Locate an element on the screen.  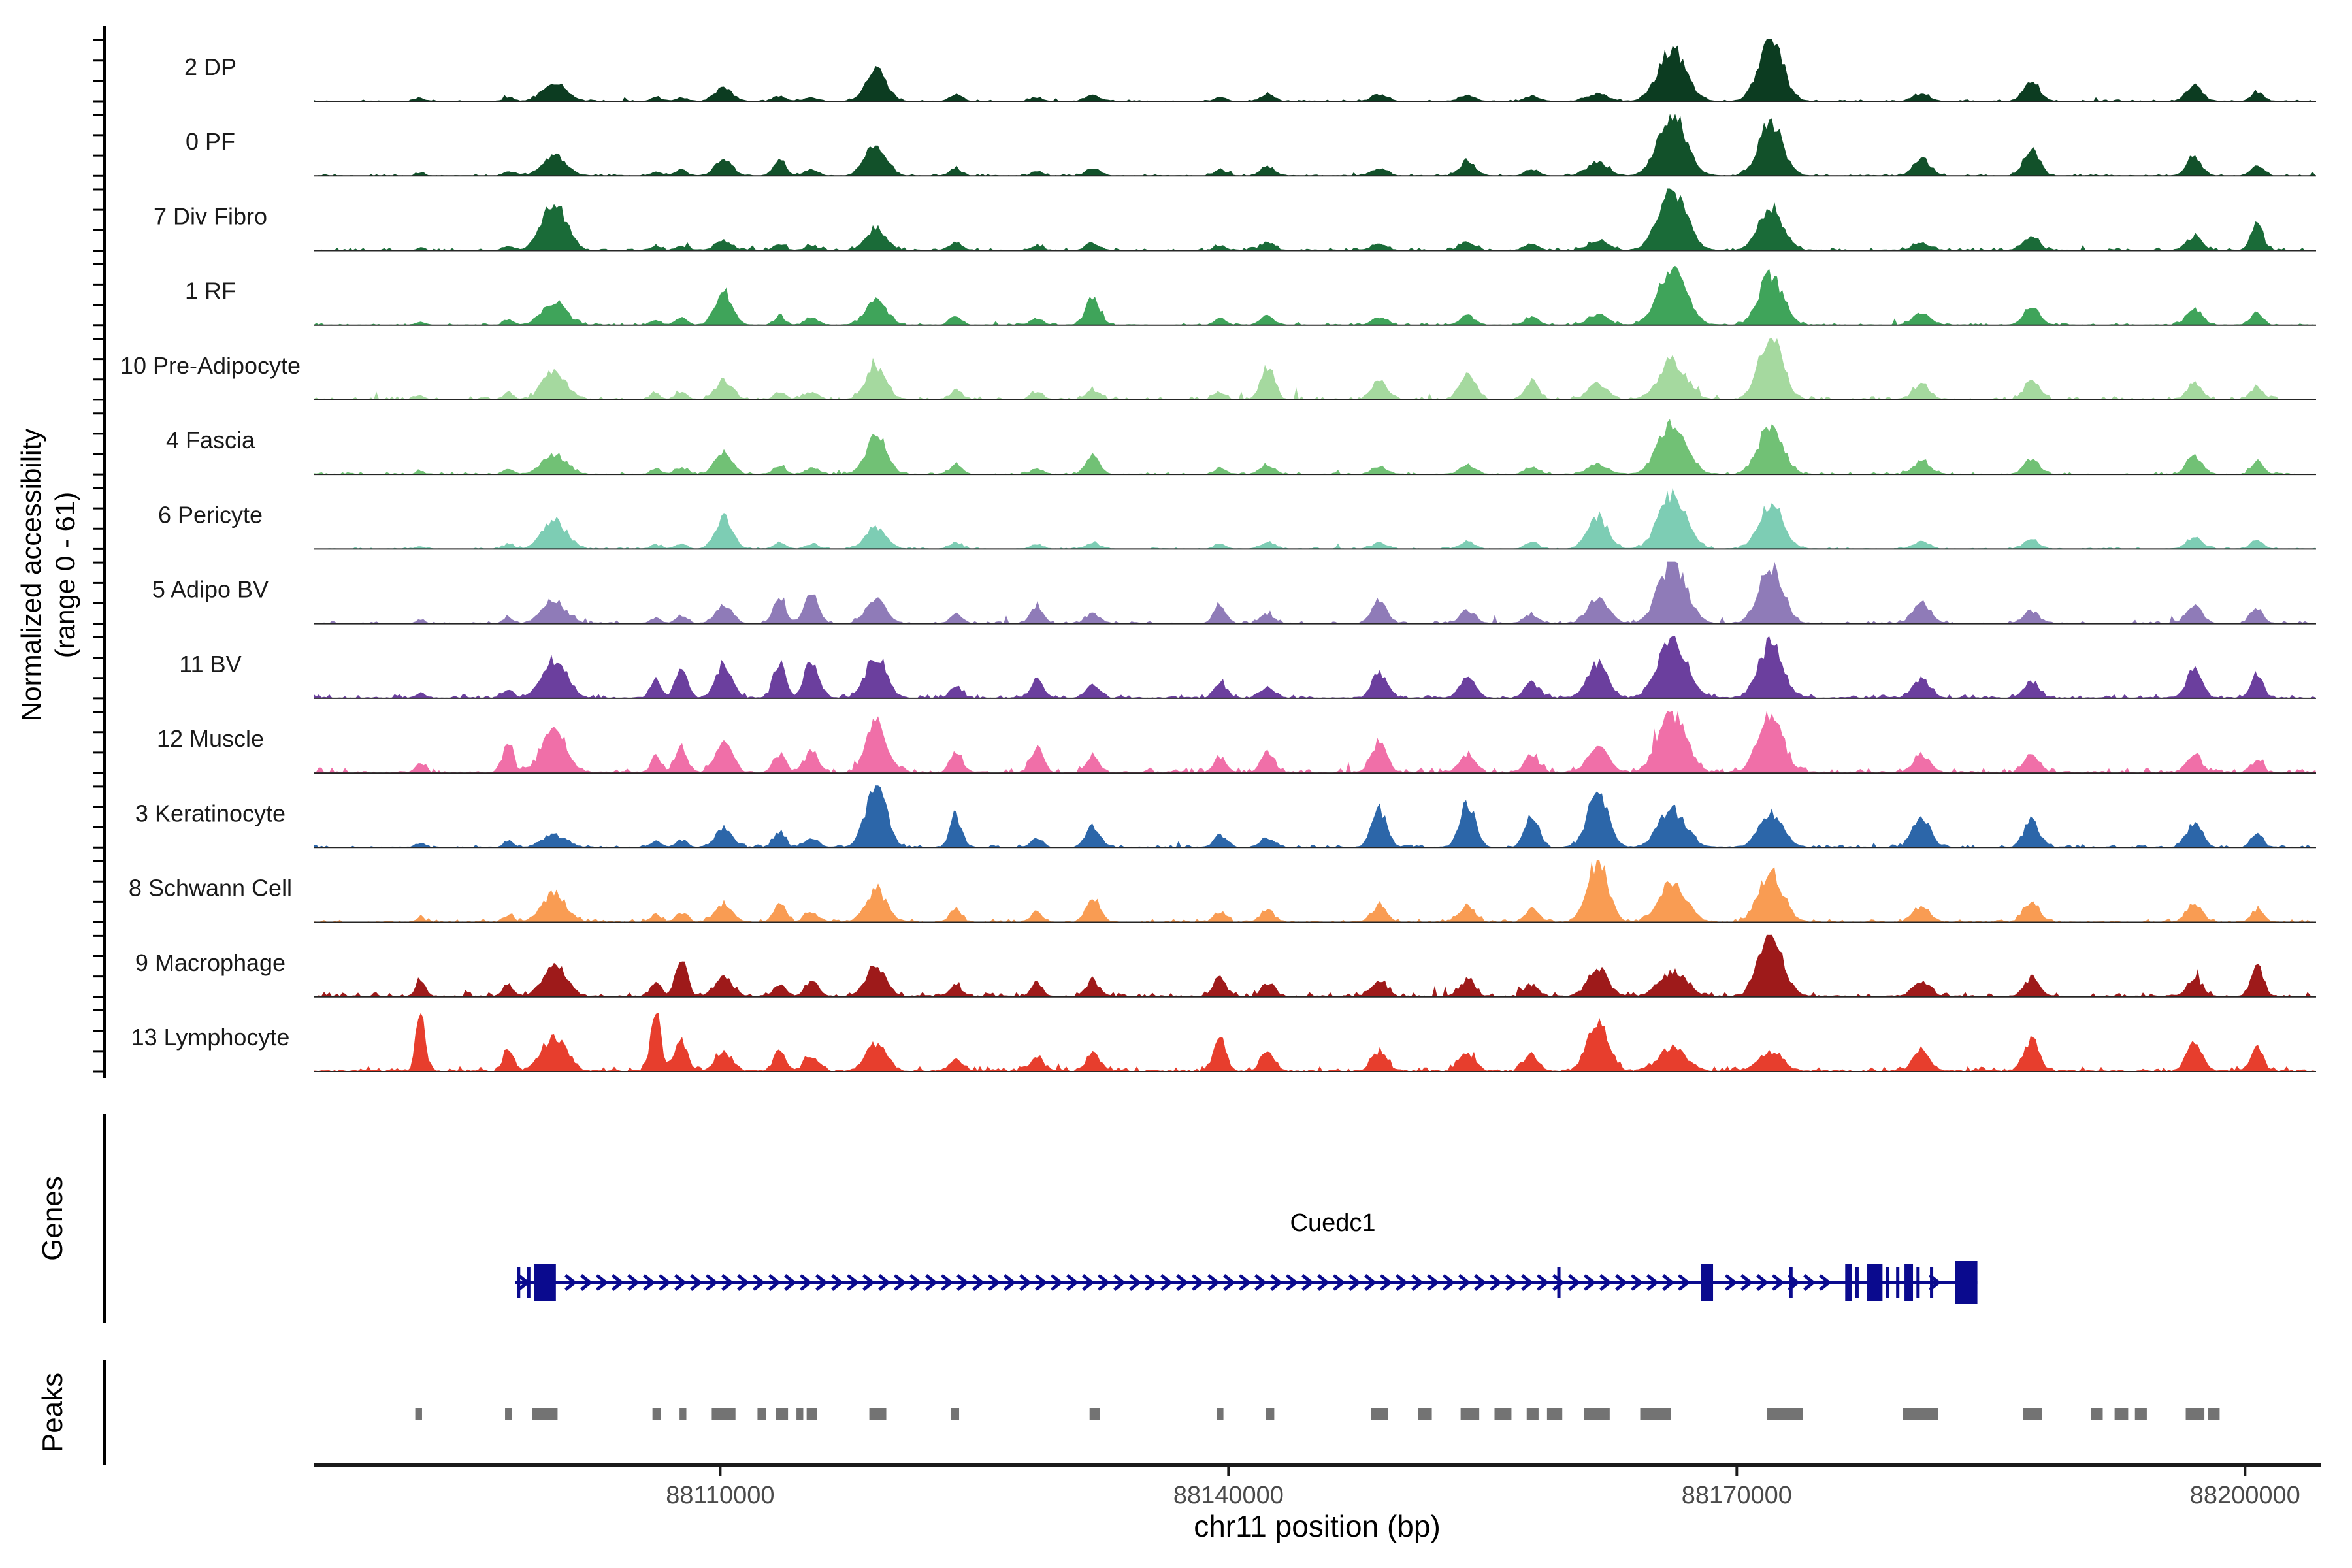
peaks-section-label: Peaks is located at coordinates (53, 1412).